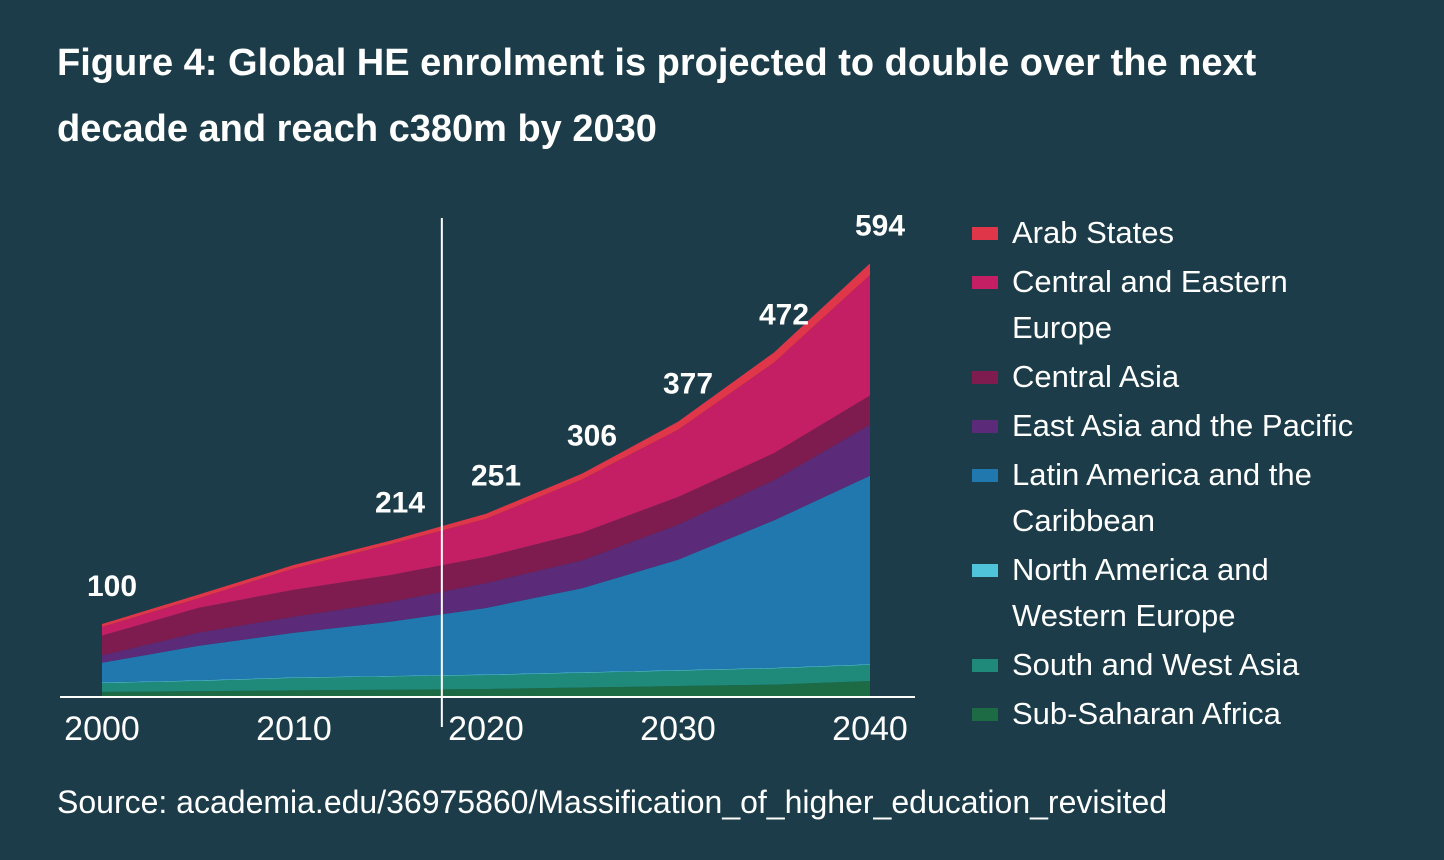 The height and width of the screenshot is (860, 1444). What do you see at coordinates (1146, 713) in the screenshot?
I see `legend-label: Sub-Saharan Africa` at bounding box center [1146, 713].